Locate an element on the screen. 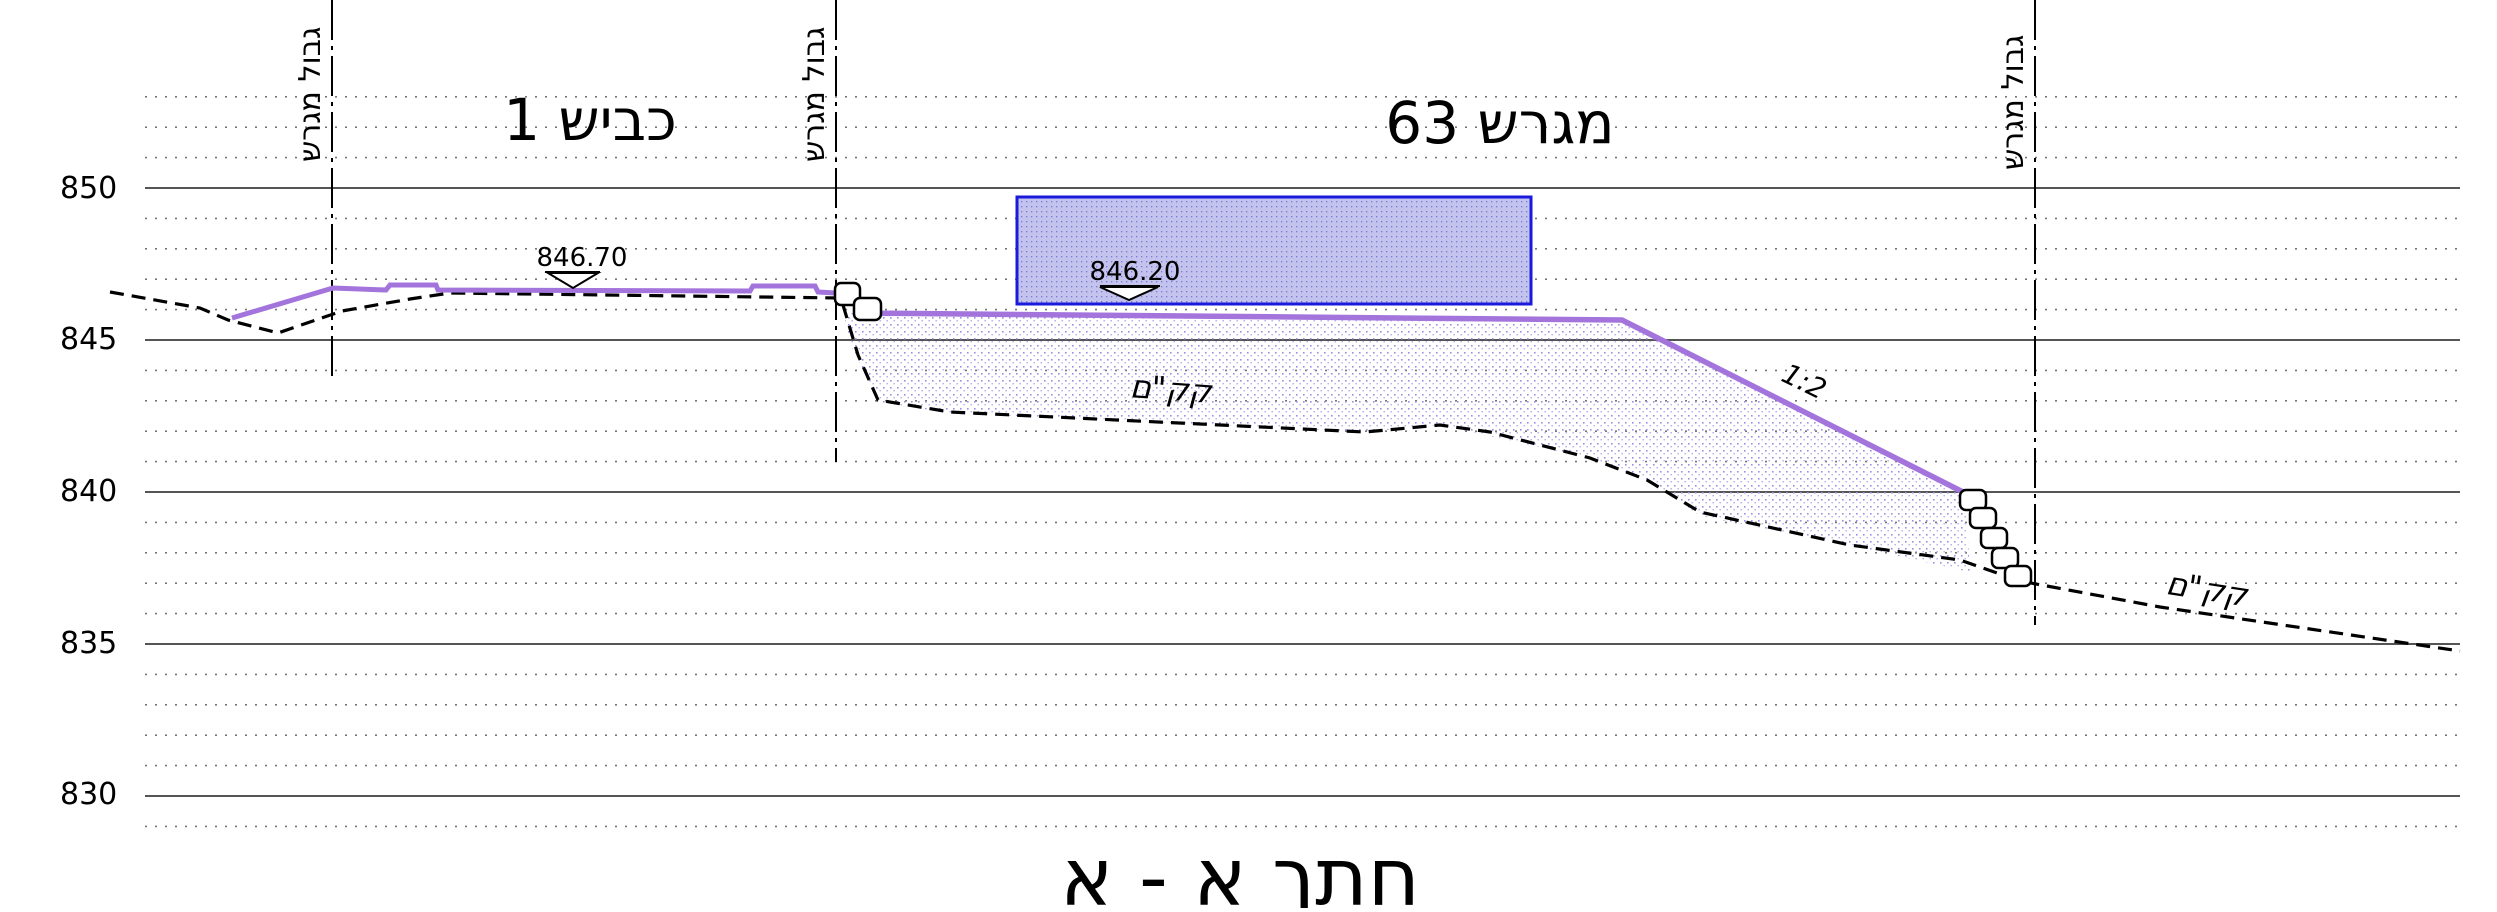 The height and width of the screenshot is (912, 2497). design-grade-plot is located at coordinates (1409, 402).